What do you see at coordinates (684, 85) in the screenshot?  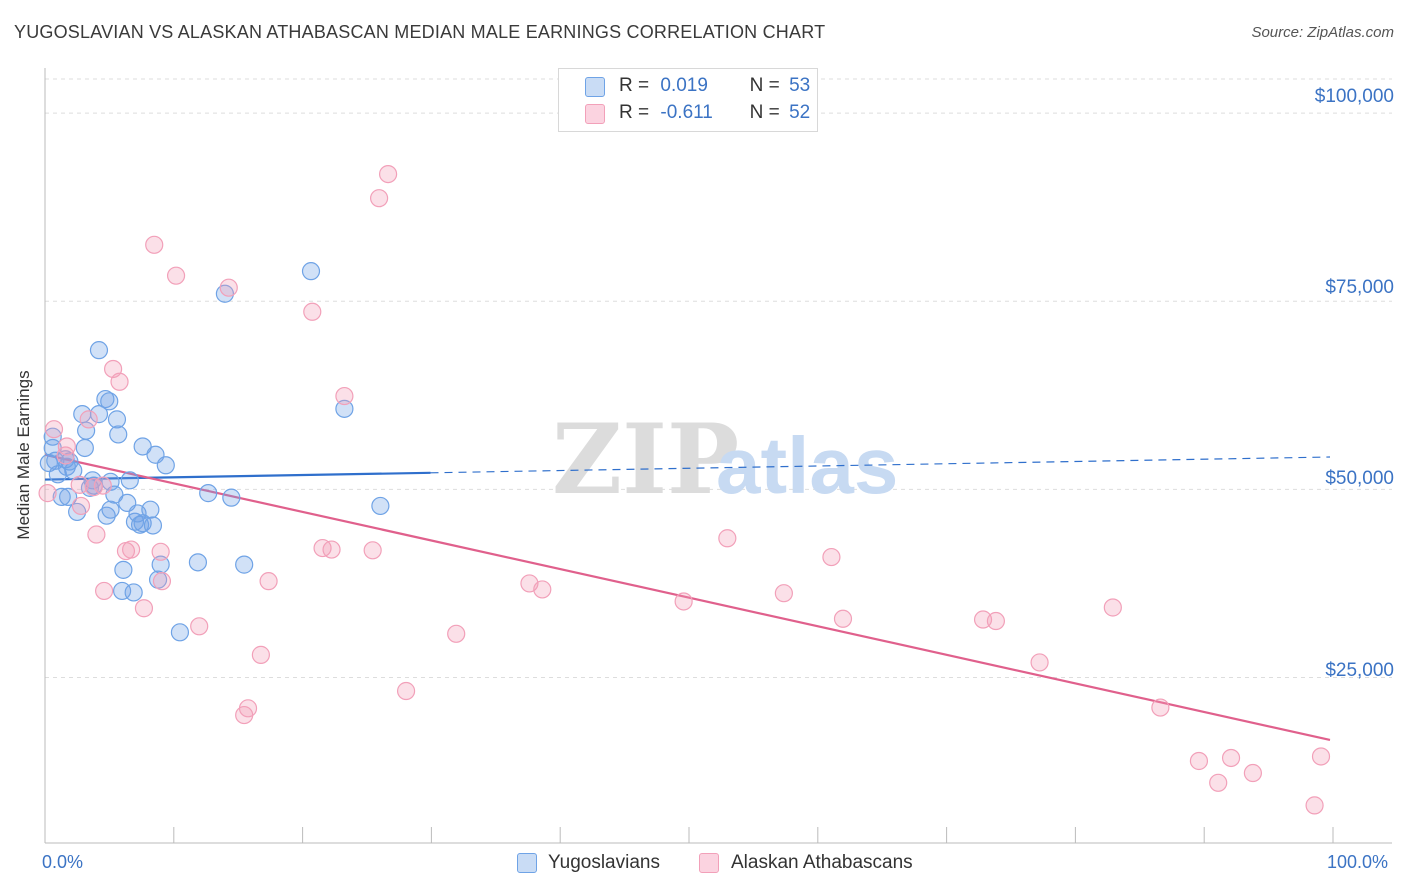 I see `legend-r-value: 0.019` at bounding box center [684, 85].